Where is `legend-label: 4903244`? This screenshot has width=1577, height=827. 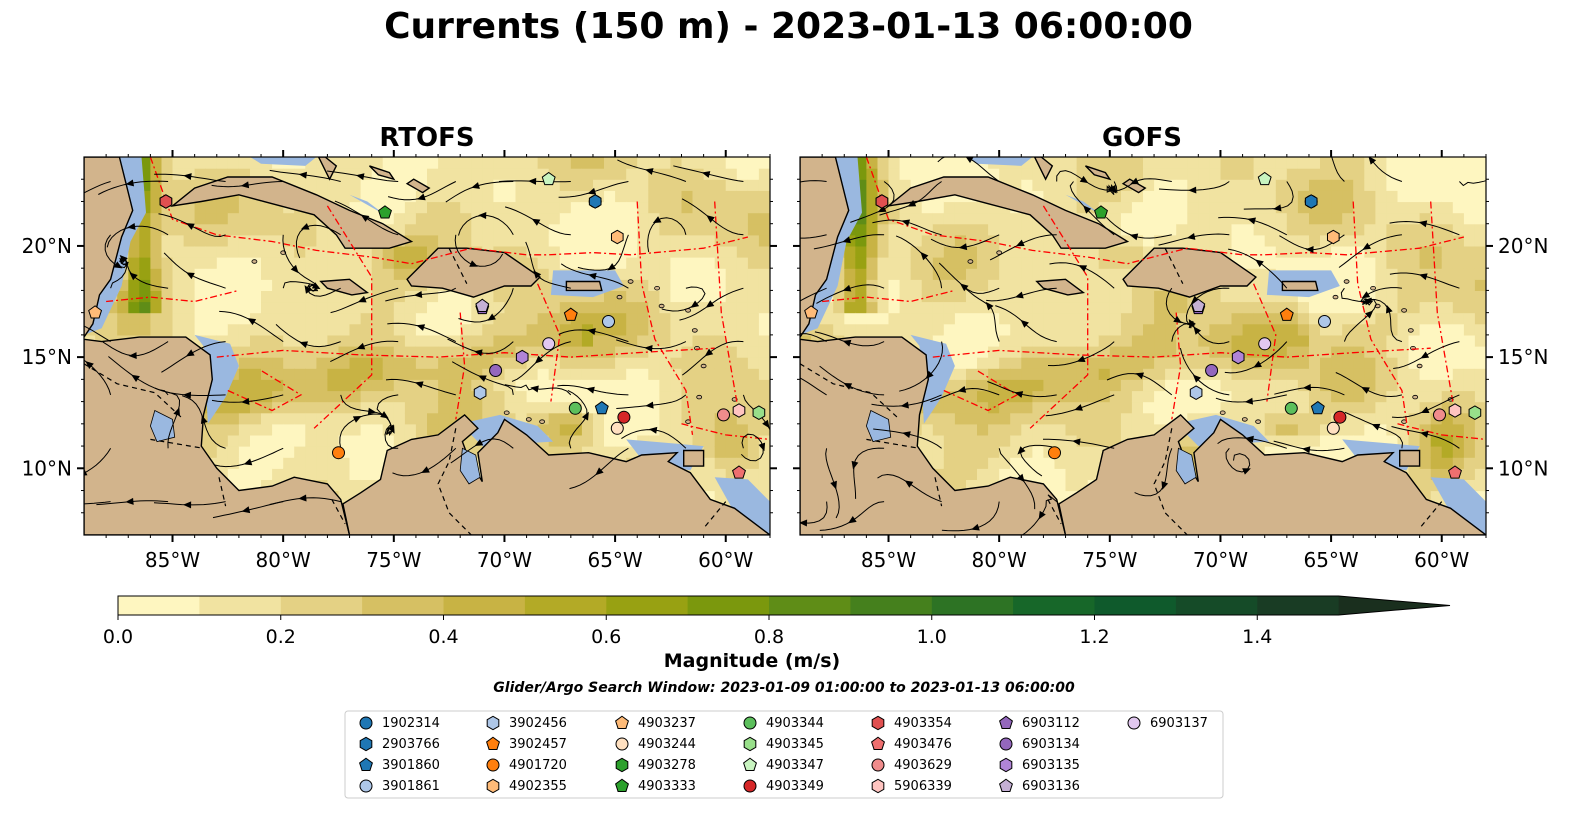 legend-label: 4903244 is located at coordinates (667, 744).